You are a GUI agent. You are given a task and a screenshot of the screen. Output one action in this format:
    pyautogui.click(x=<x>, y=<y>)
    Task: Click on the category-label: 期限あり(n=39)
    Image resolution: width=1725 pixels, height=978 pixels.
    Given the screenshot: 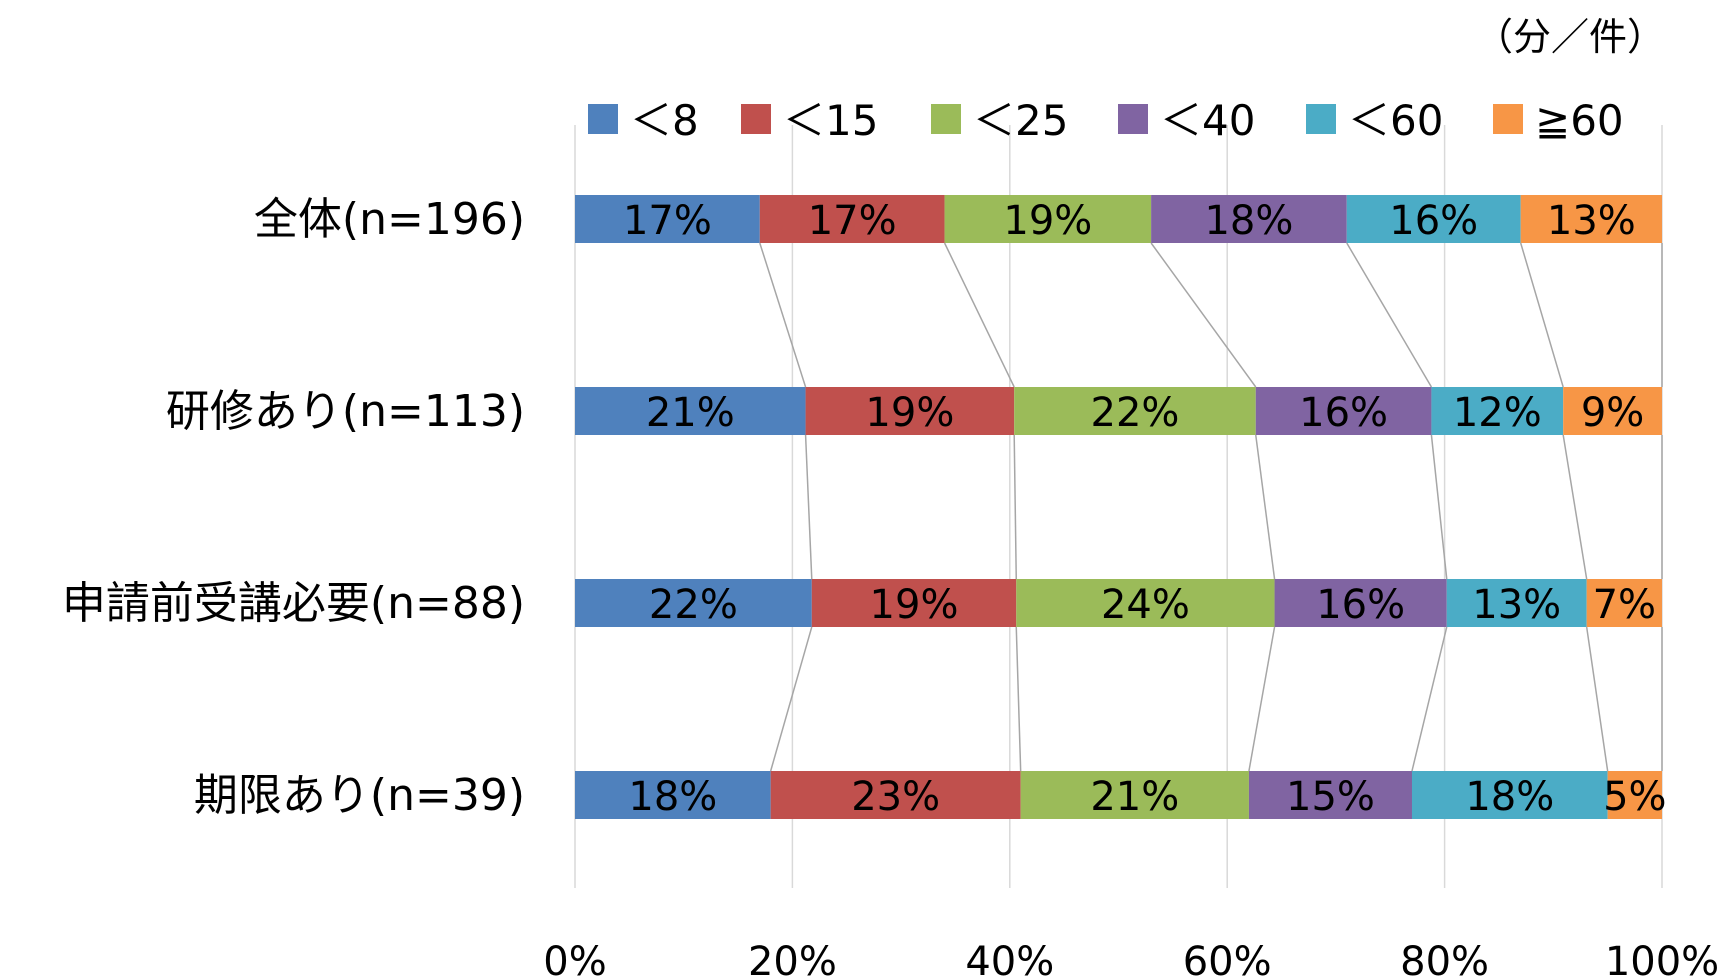 What is the action you would take?
    pyautogui.click(x=359, y=795)
    